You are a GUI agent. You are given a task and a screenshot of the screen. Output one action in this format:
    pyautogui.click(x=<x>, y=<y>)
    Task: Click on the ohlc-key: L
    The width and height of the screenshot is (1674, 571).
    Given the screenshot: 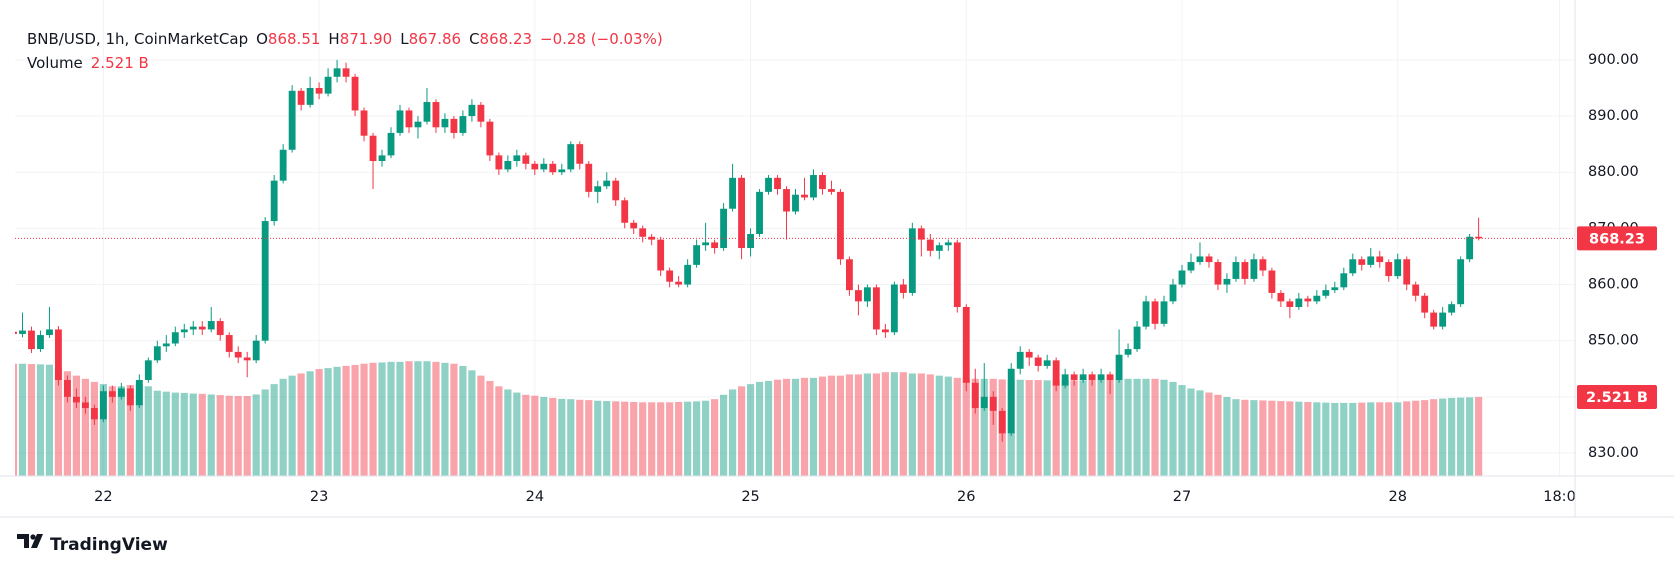 What is the action you would take?
    pyautogui.click(x=404, y=39)
    